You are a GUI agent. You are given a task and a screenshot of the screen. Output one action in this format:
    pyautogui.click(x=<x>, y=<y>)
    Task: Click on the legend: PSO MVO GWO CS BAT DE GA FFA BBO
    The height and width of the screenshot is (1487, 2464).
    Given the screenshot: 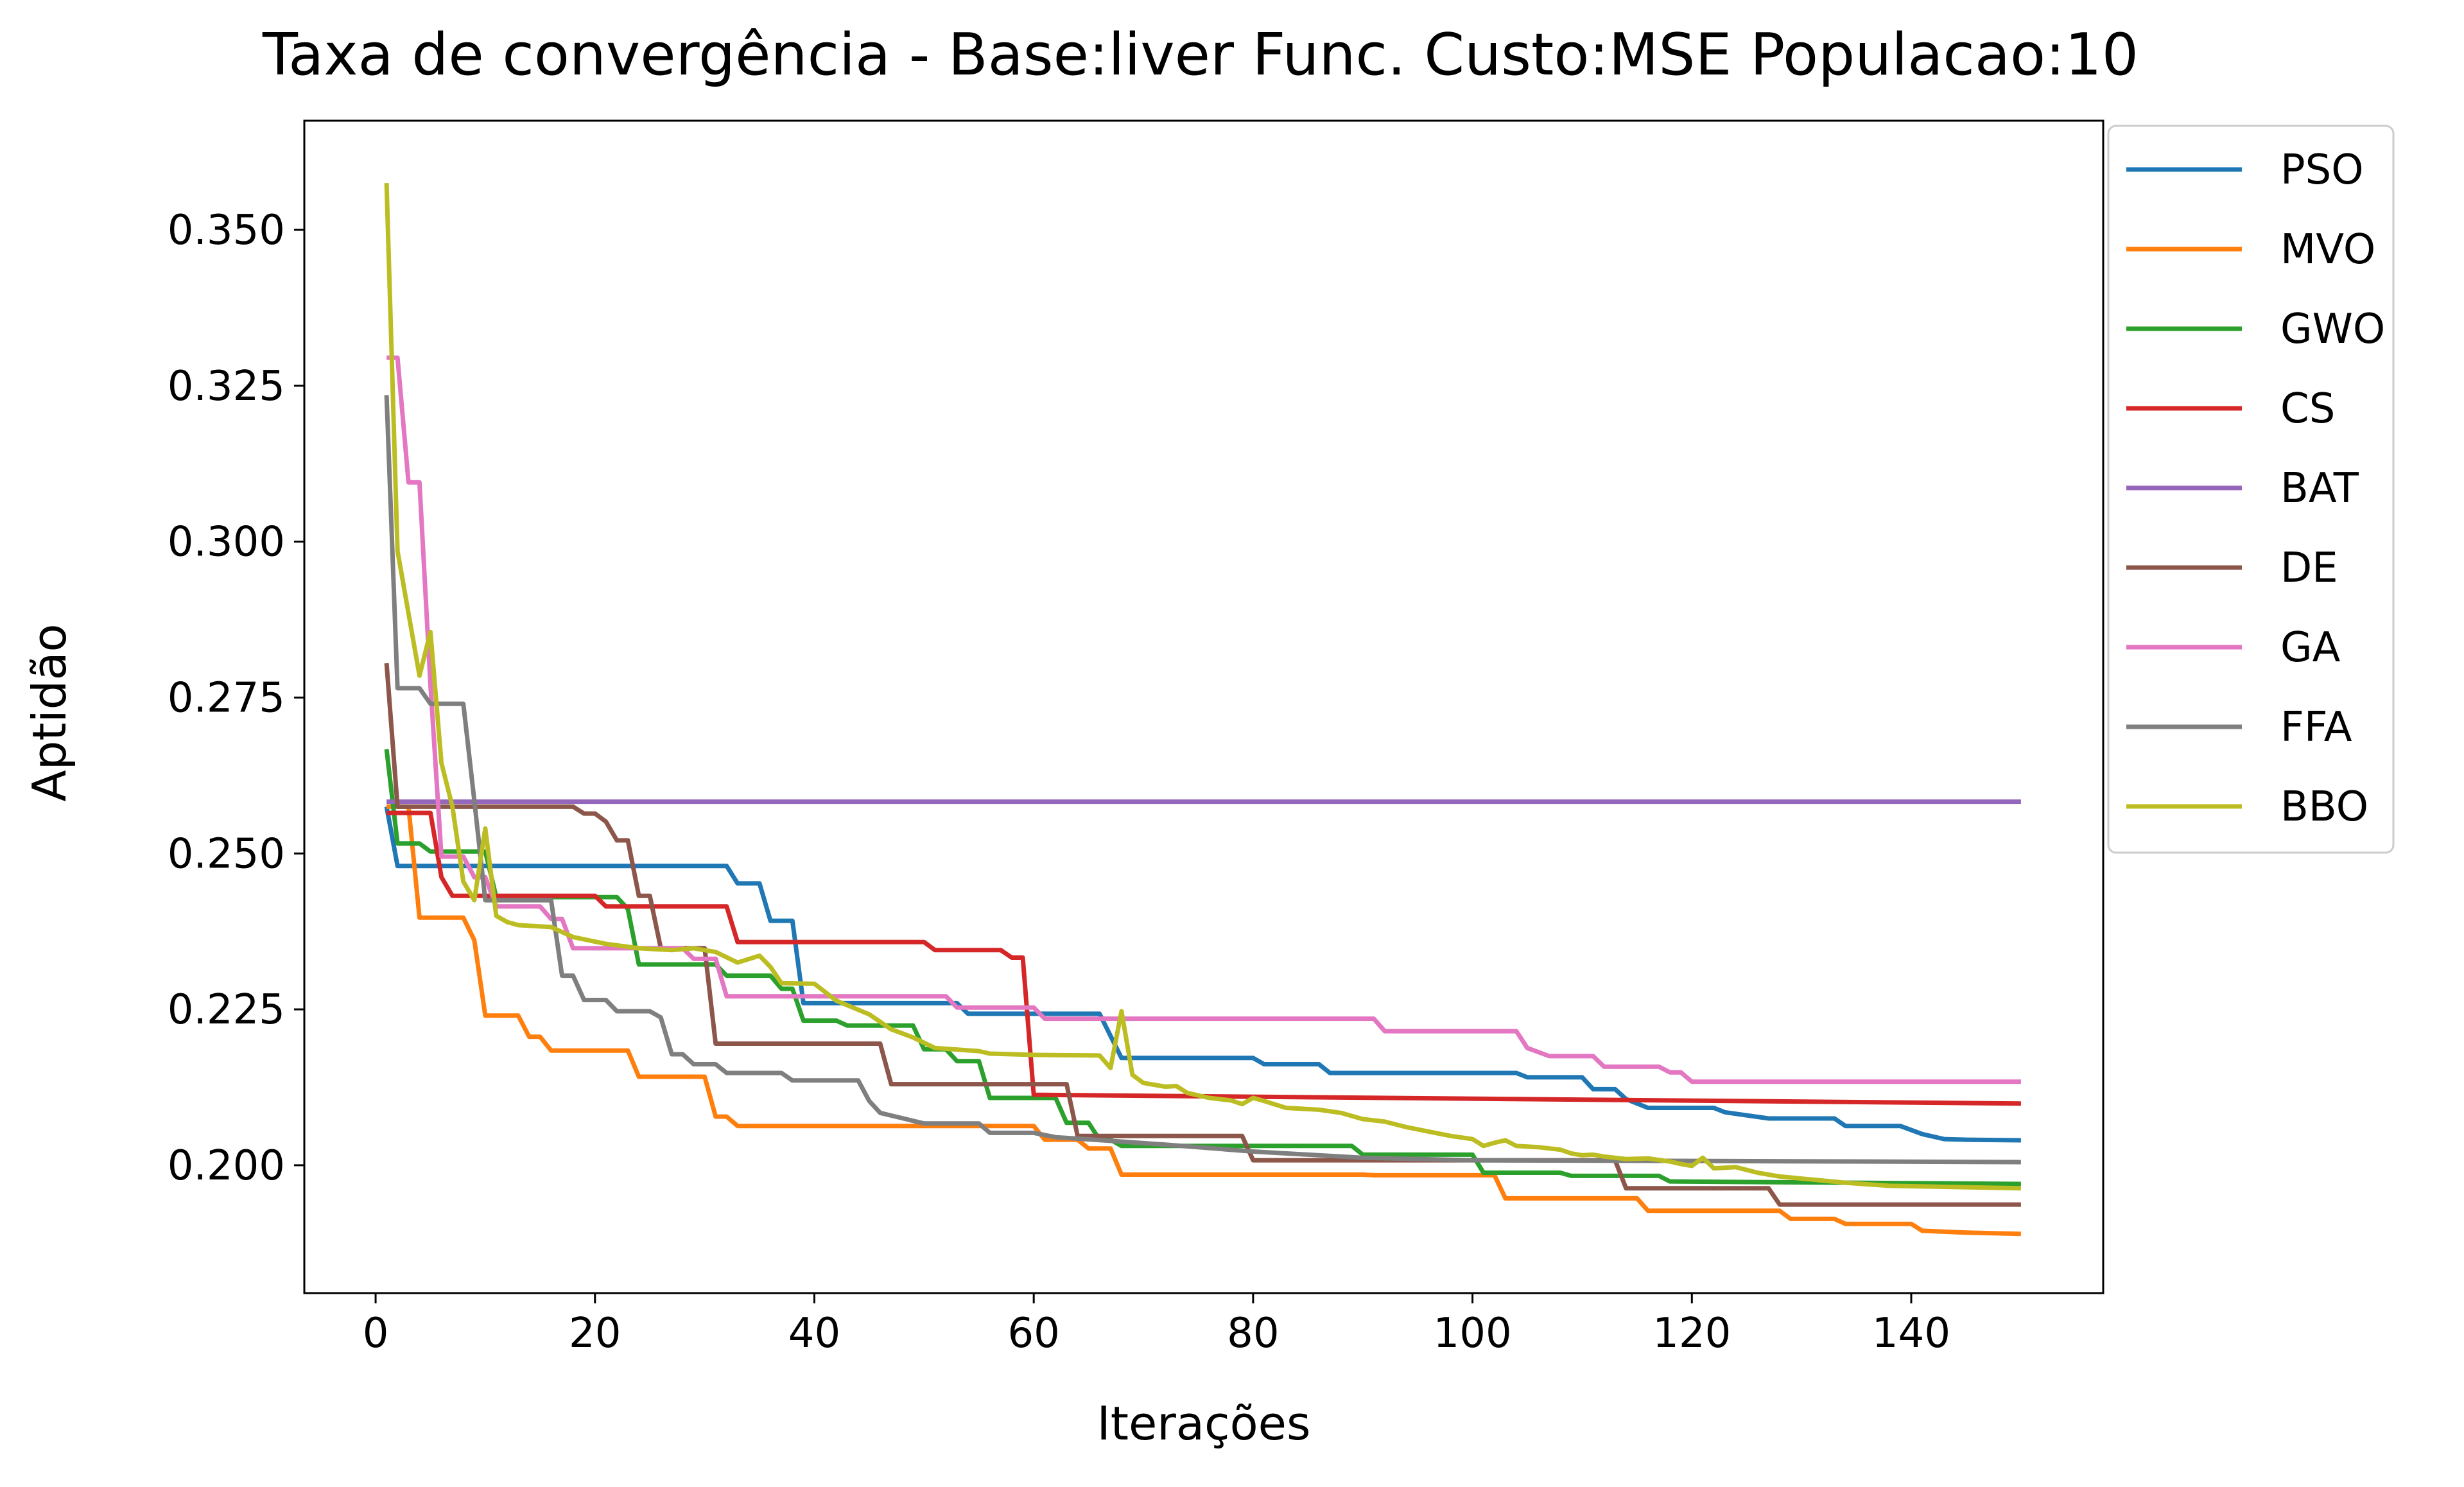 What is the action you would take?
    pyautogui.click(x=2251, y=489)
    